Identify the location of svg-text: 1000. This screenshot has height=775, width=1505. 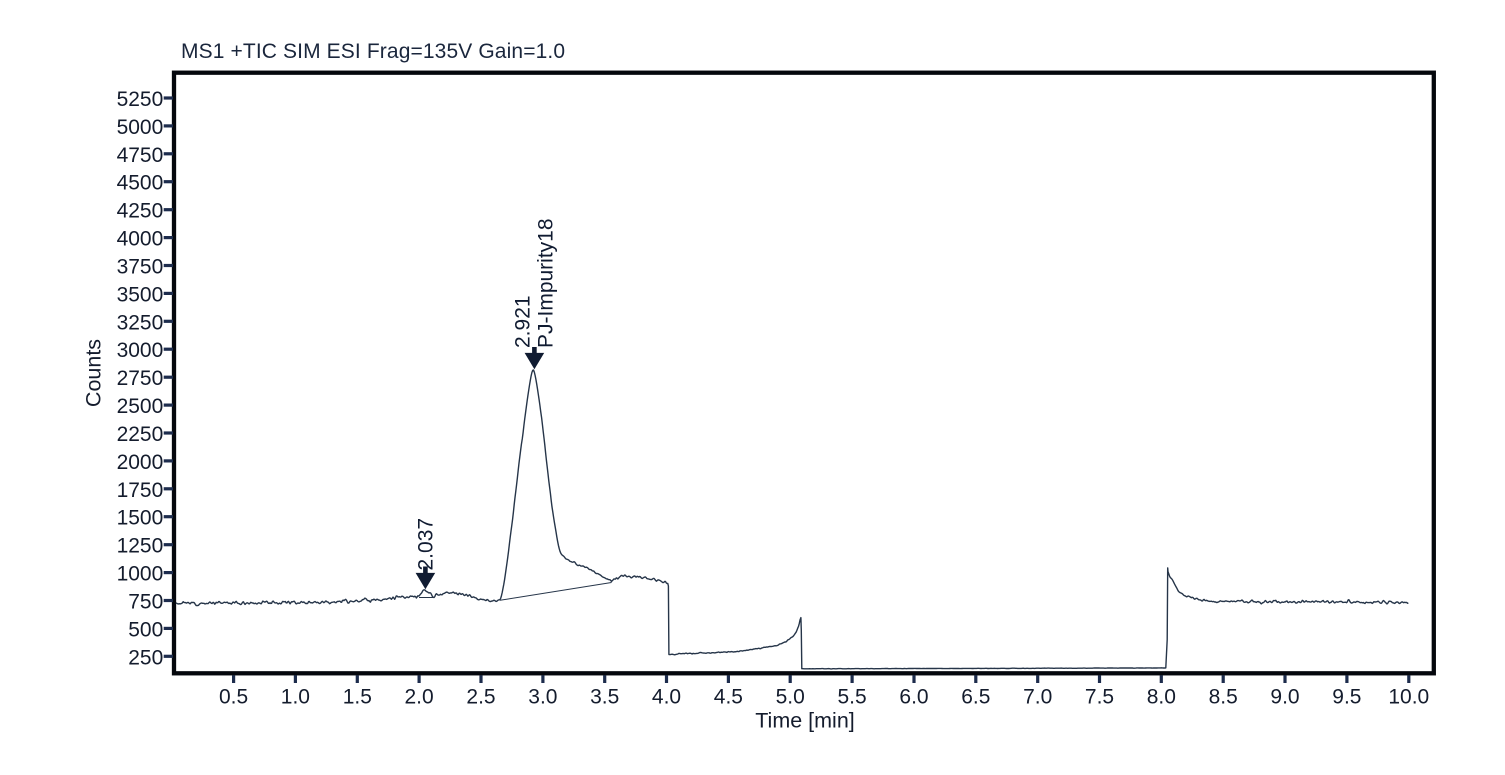
(140, 574).